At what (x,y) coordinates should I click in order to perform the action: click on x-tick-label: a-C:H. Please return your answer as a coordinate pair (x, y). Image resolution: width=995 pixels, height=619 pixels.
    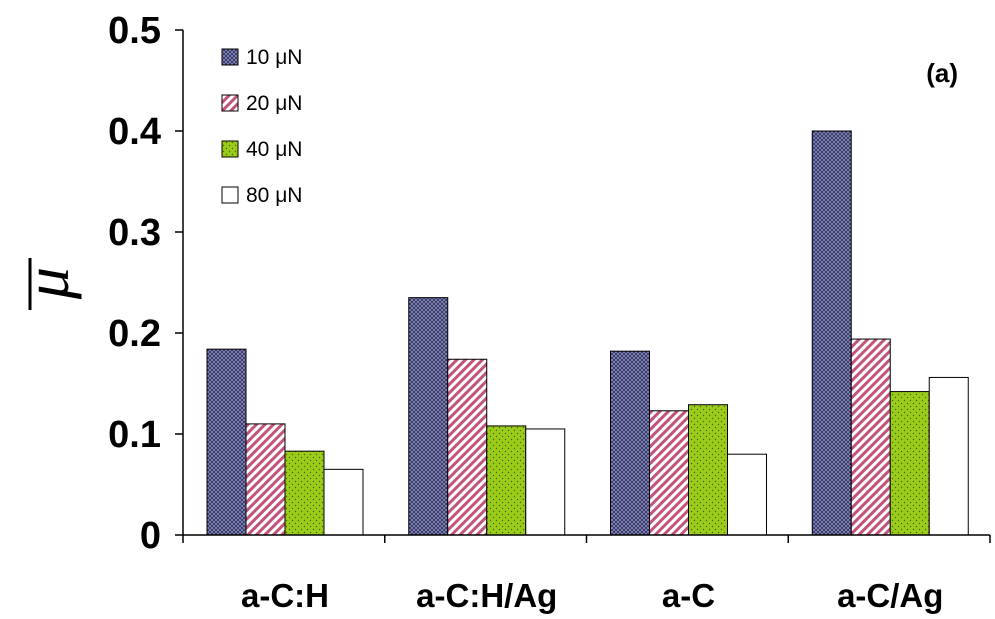
    Looking at the image, I should click on (285, 595).